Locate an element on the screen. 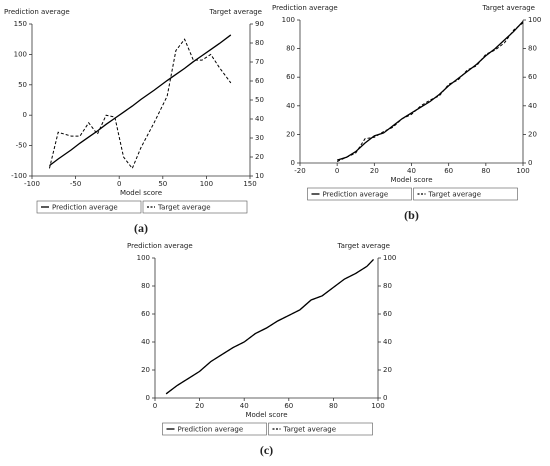 The width and height of the screenshot is (550, 466). x-tick-label: -50 is located at coordinates (75, 184).